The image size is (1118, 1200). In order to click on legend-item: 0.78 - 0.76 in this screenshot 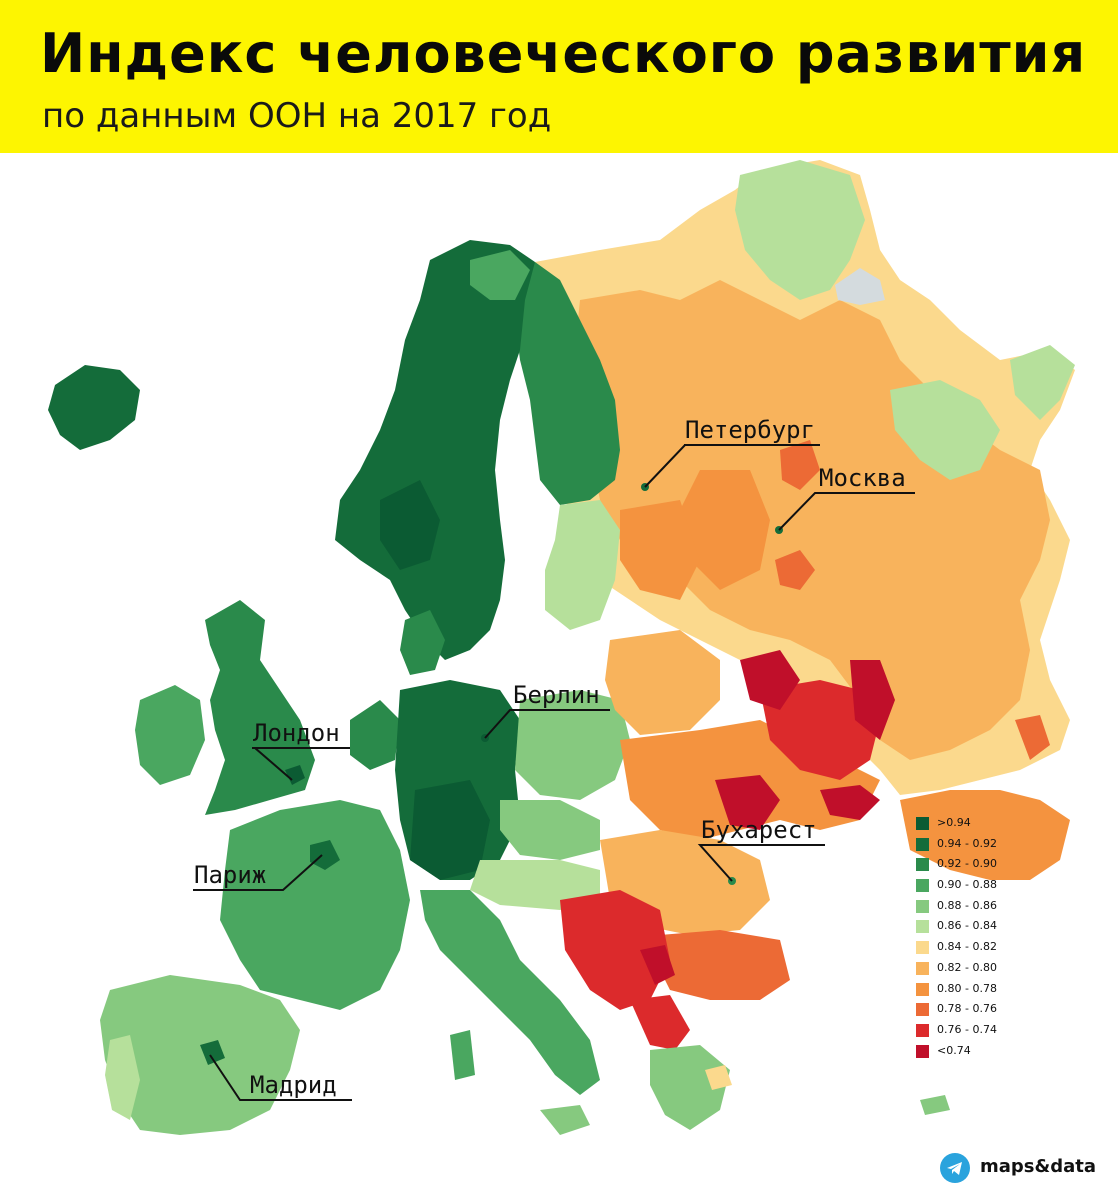, I will do `click(988, 1010)`.